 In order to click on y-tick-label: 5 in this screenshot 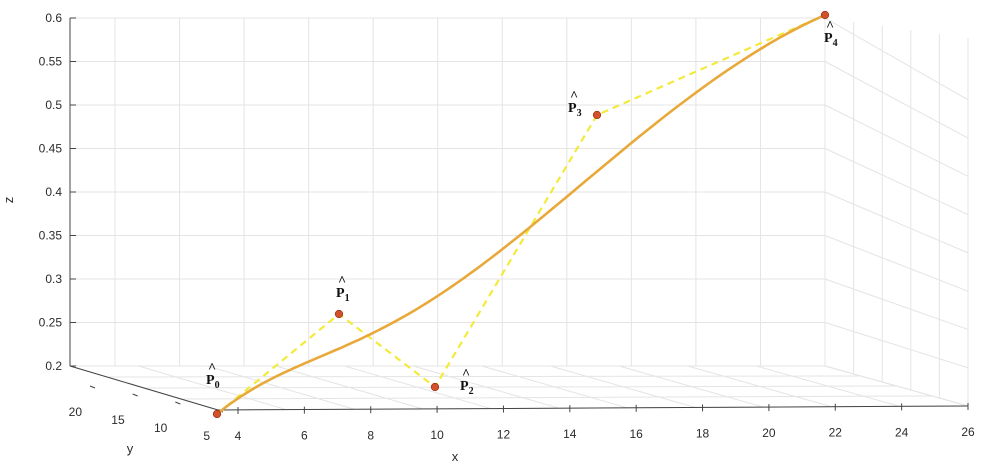, I will do `click(206, 436)`.